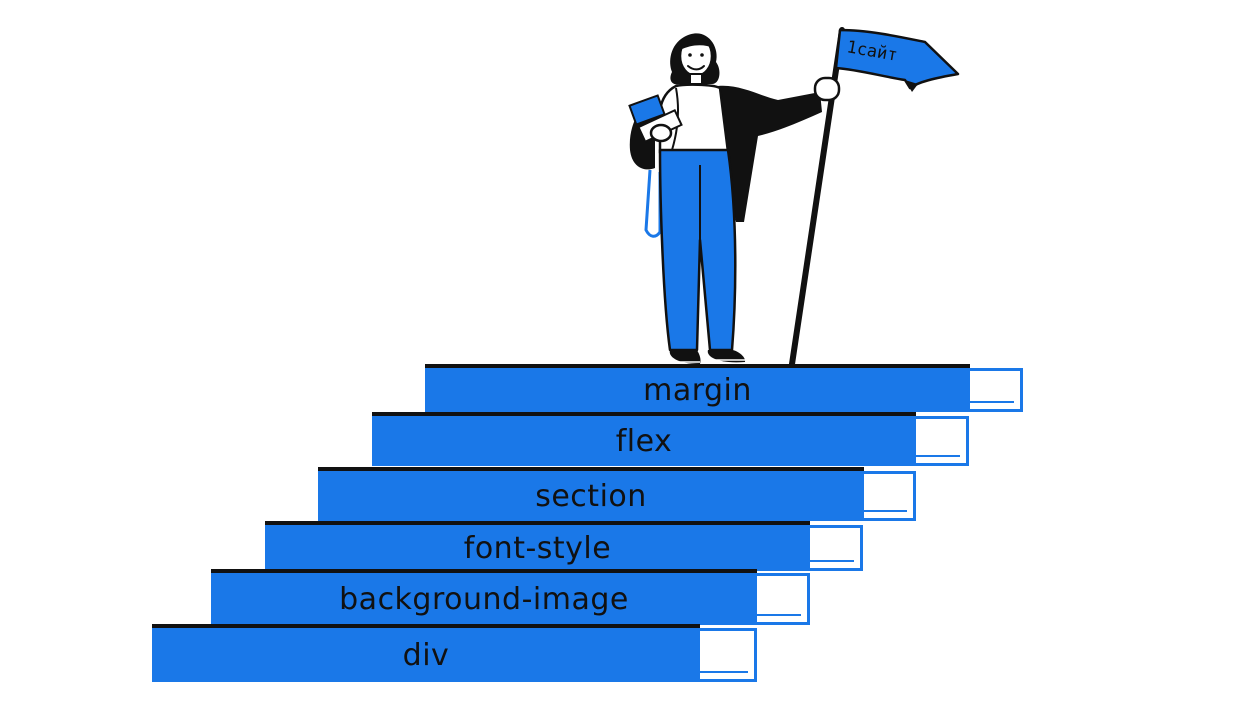  I want to click on stair-step-font-style: font-style, so click(564, 546).